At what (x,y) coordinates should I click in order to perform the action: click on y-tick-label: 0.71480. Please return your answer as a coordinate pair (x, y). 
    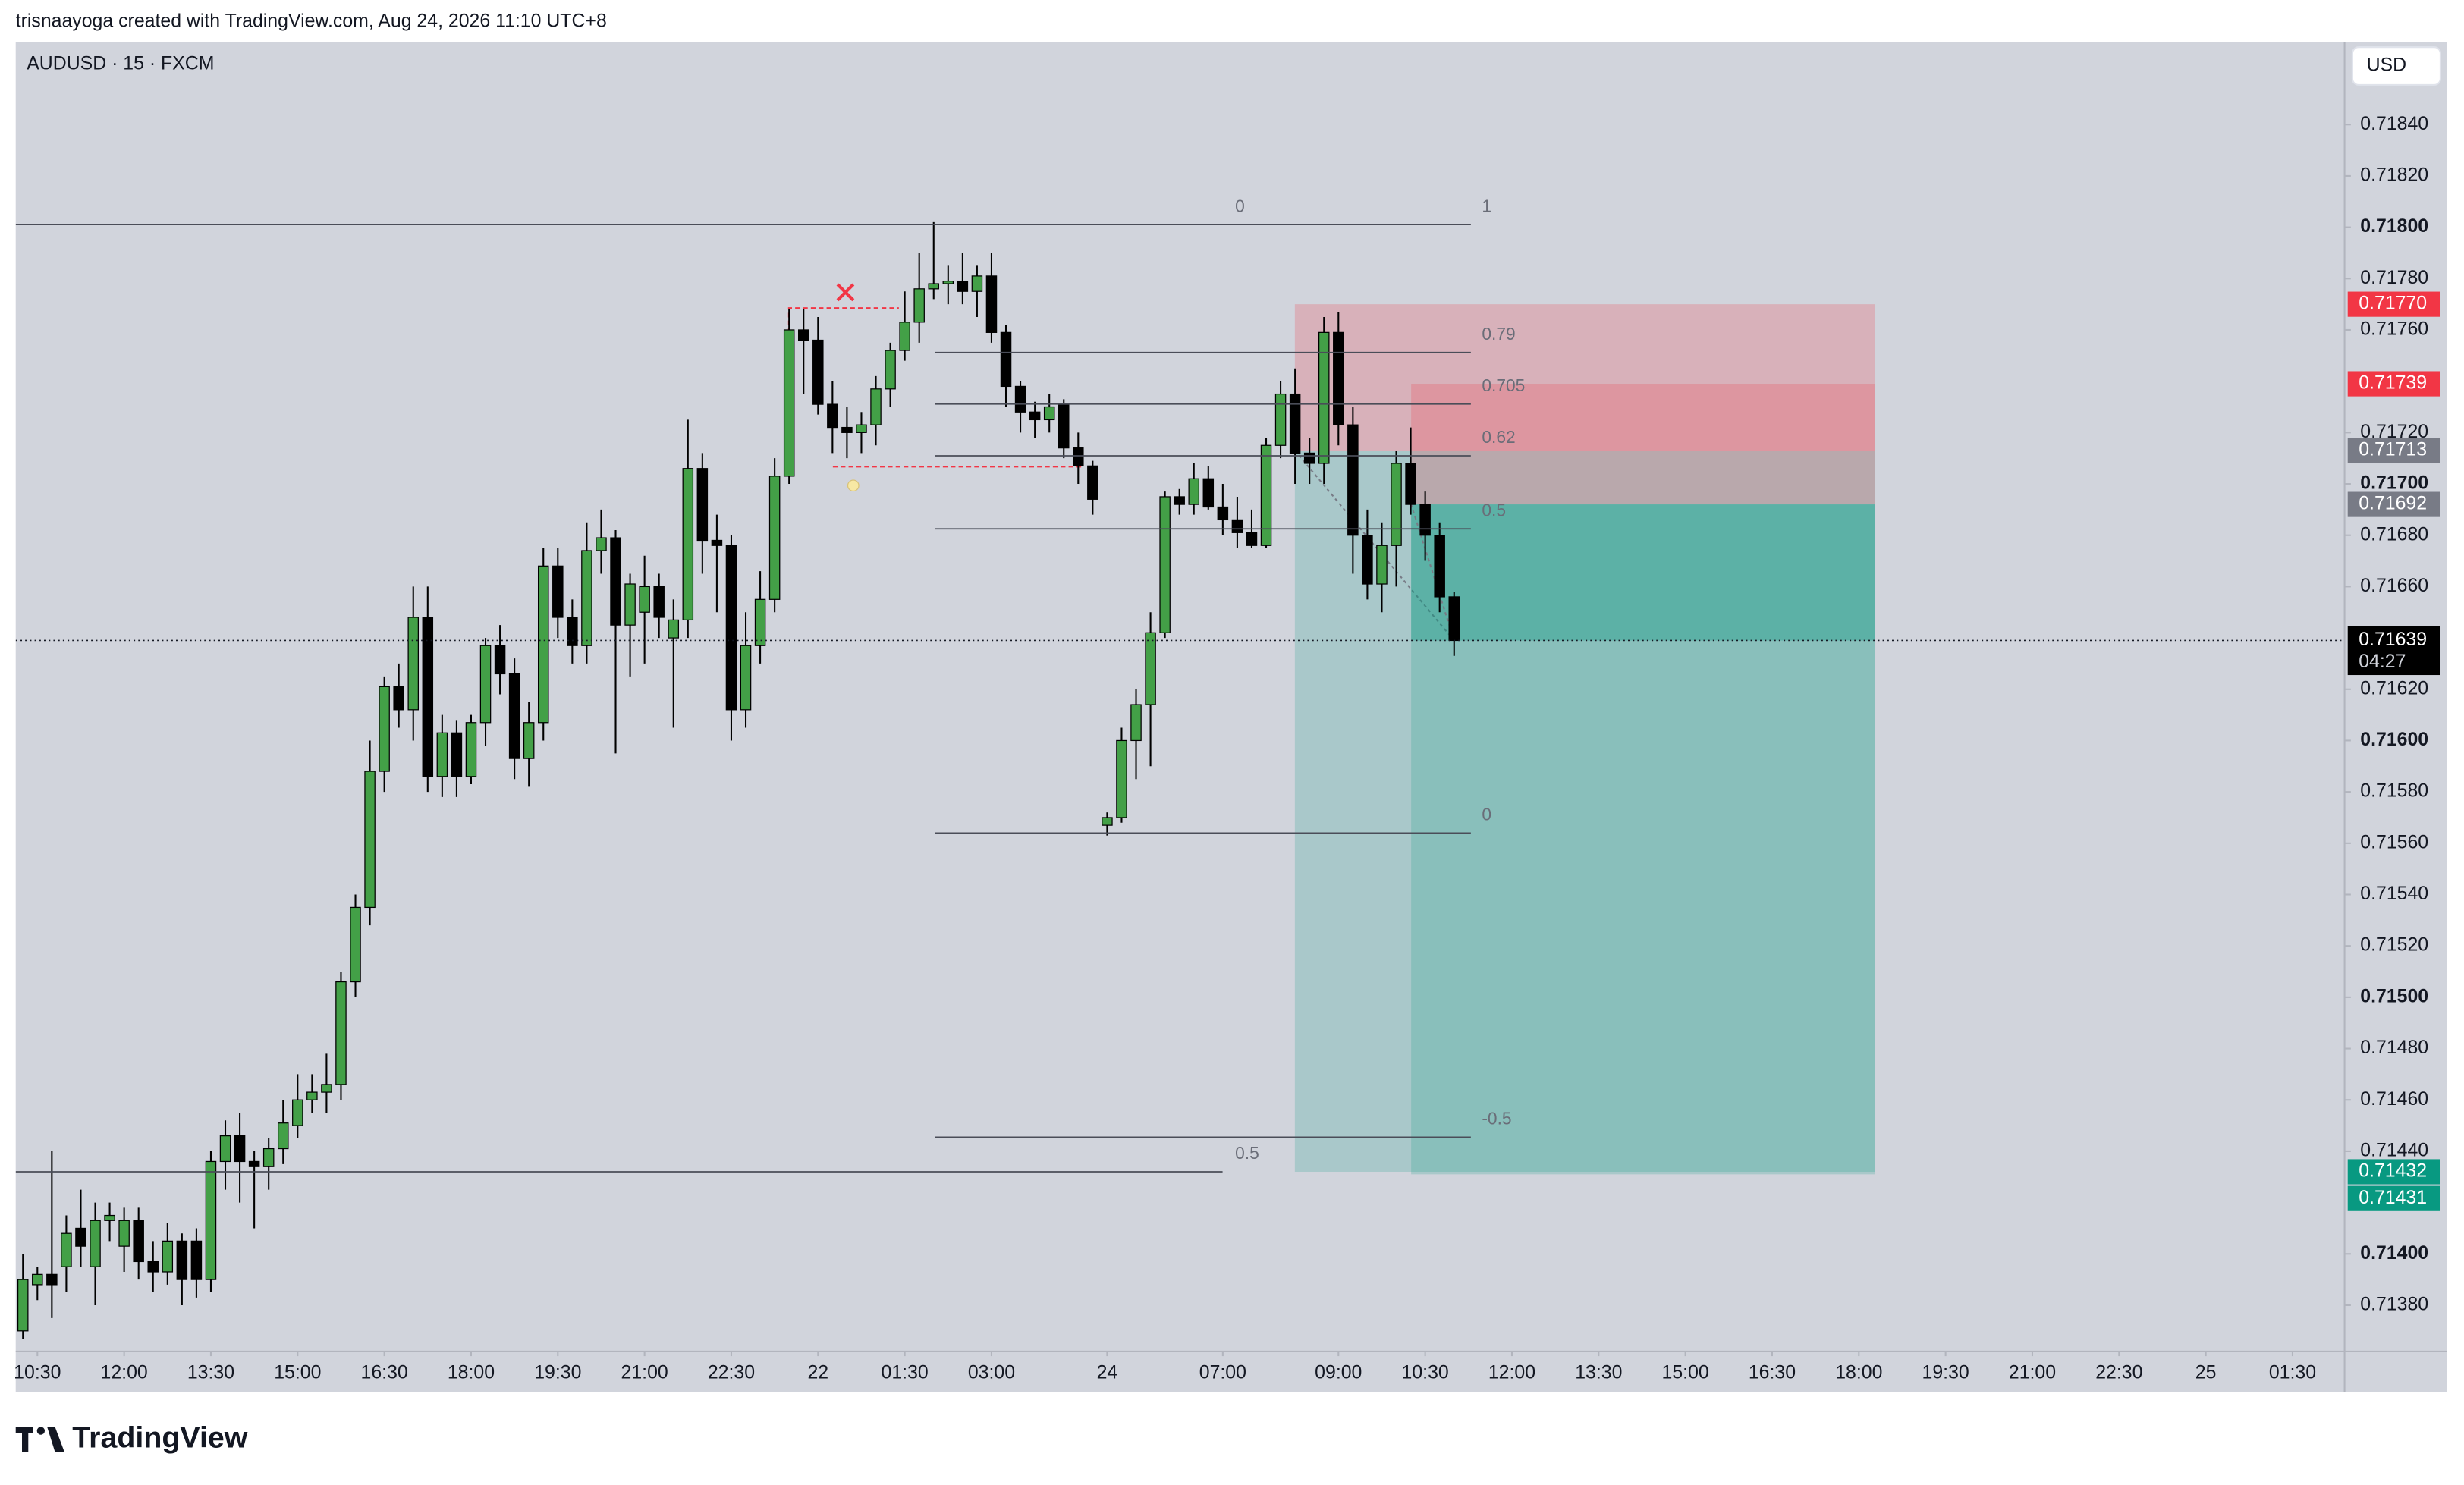
    Looking at the image, I should click on (2394, 1047).